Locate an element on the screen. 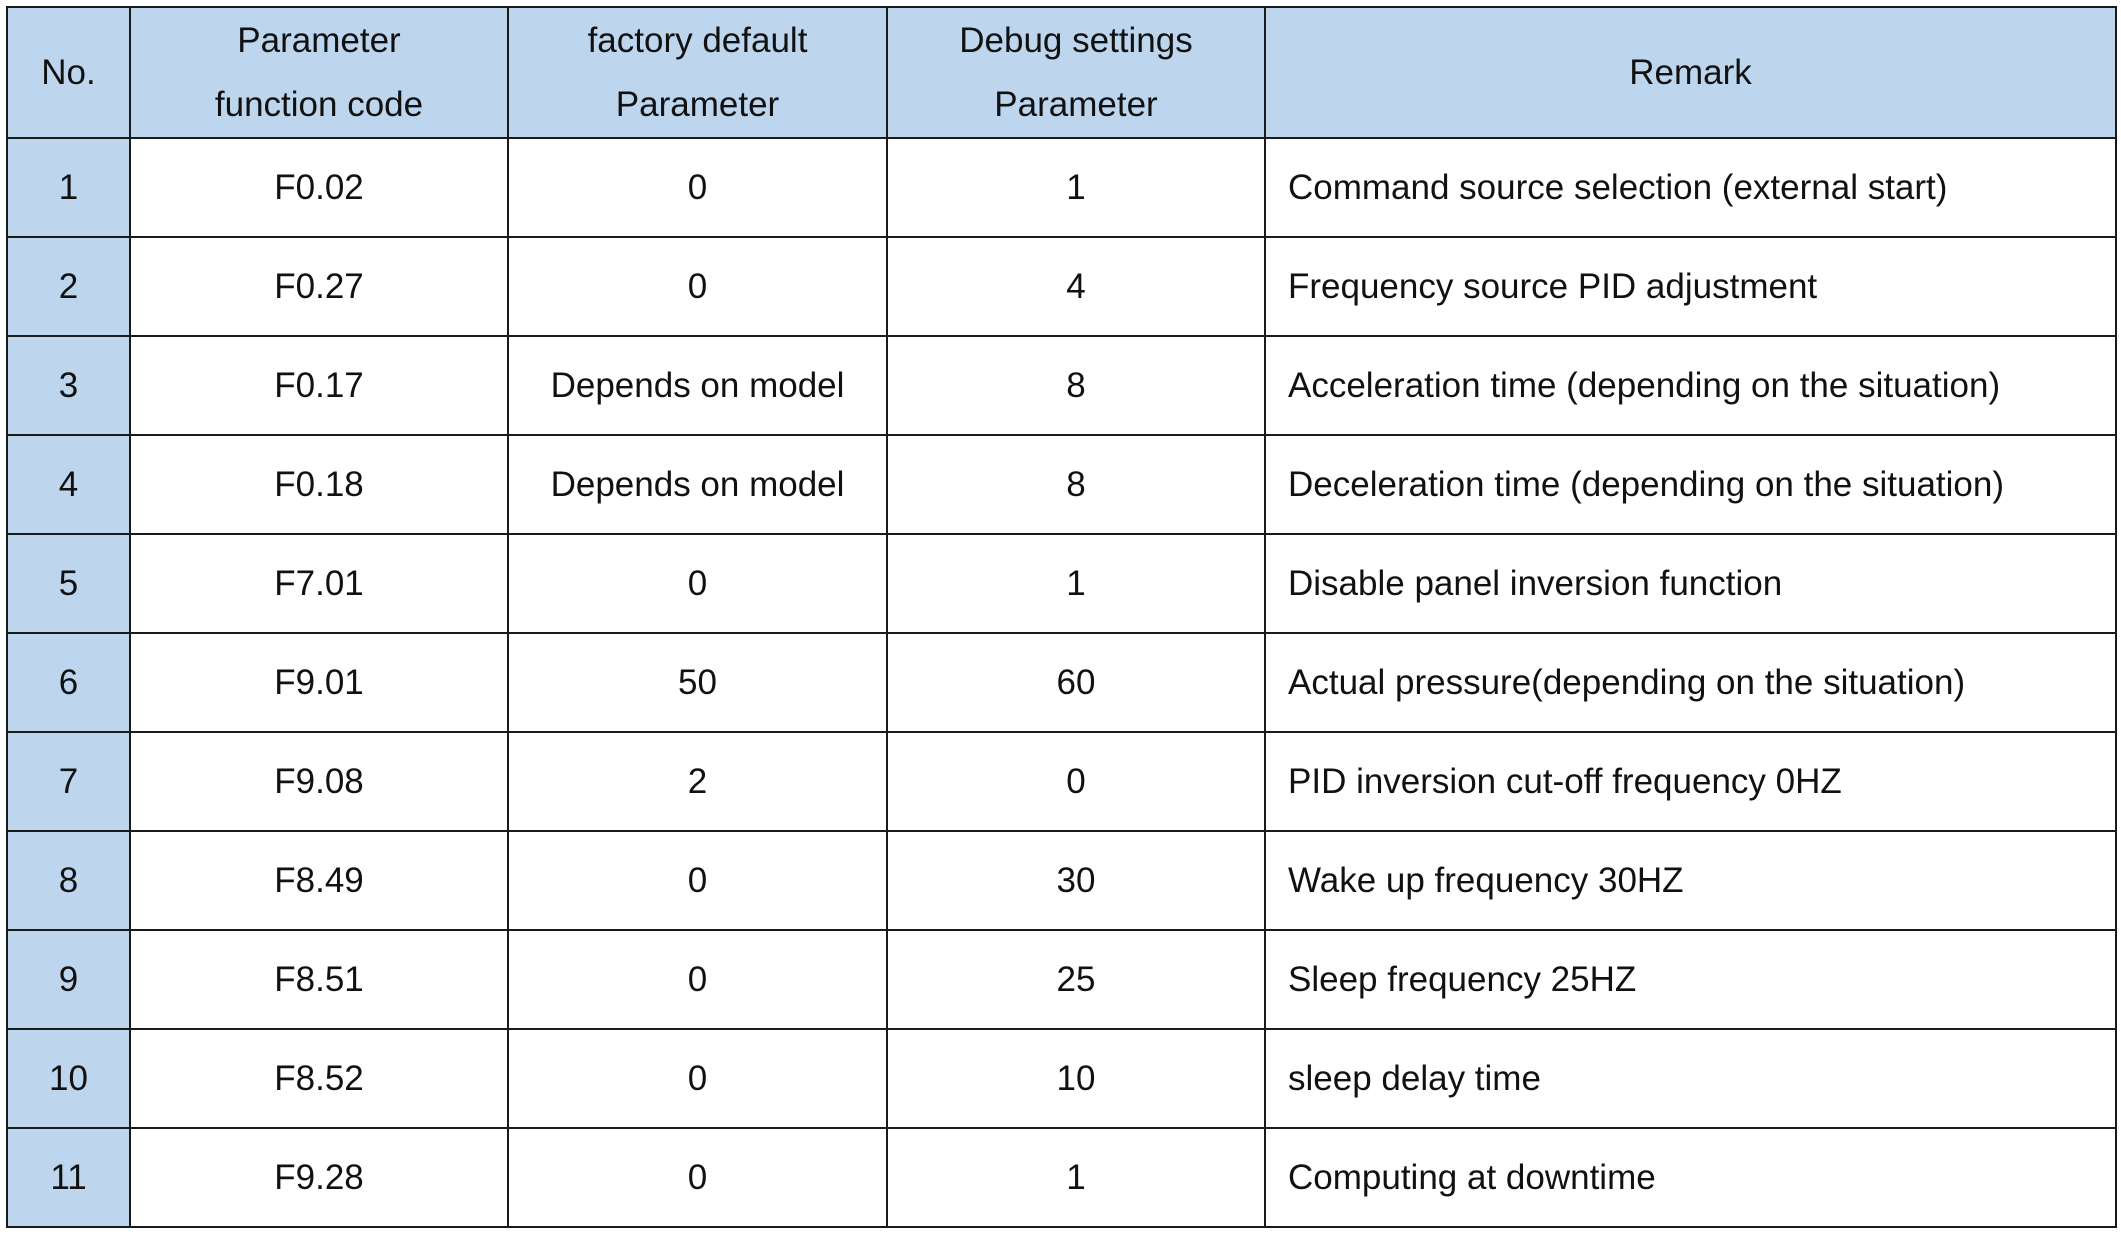 The width and height of the screenshot is (2121, 1239). header-function-code-line2: function code is located at coordinates (319, 104).